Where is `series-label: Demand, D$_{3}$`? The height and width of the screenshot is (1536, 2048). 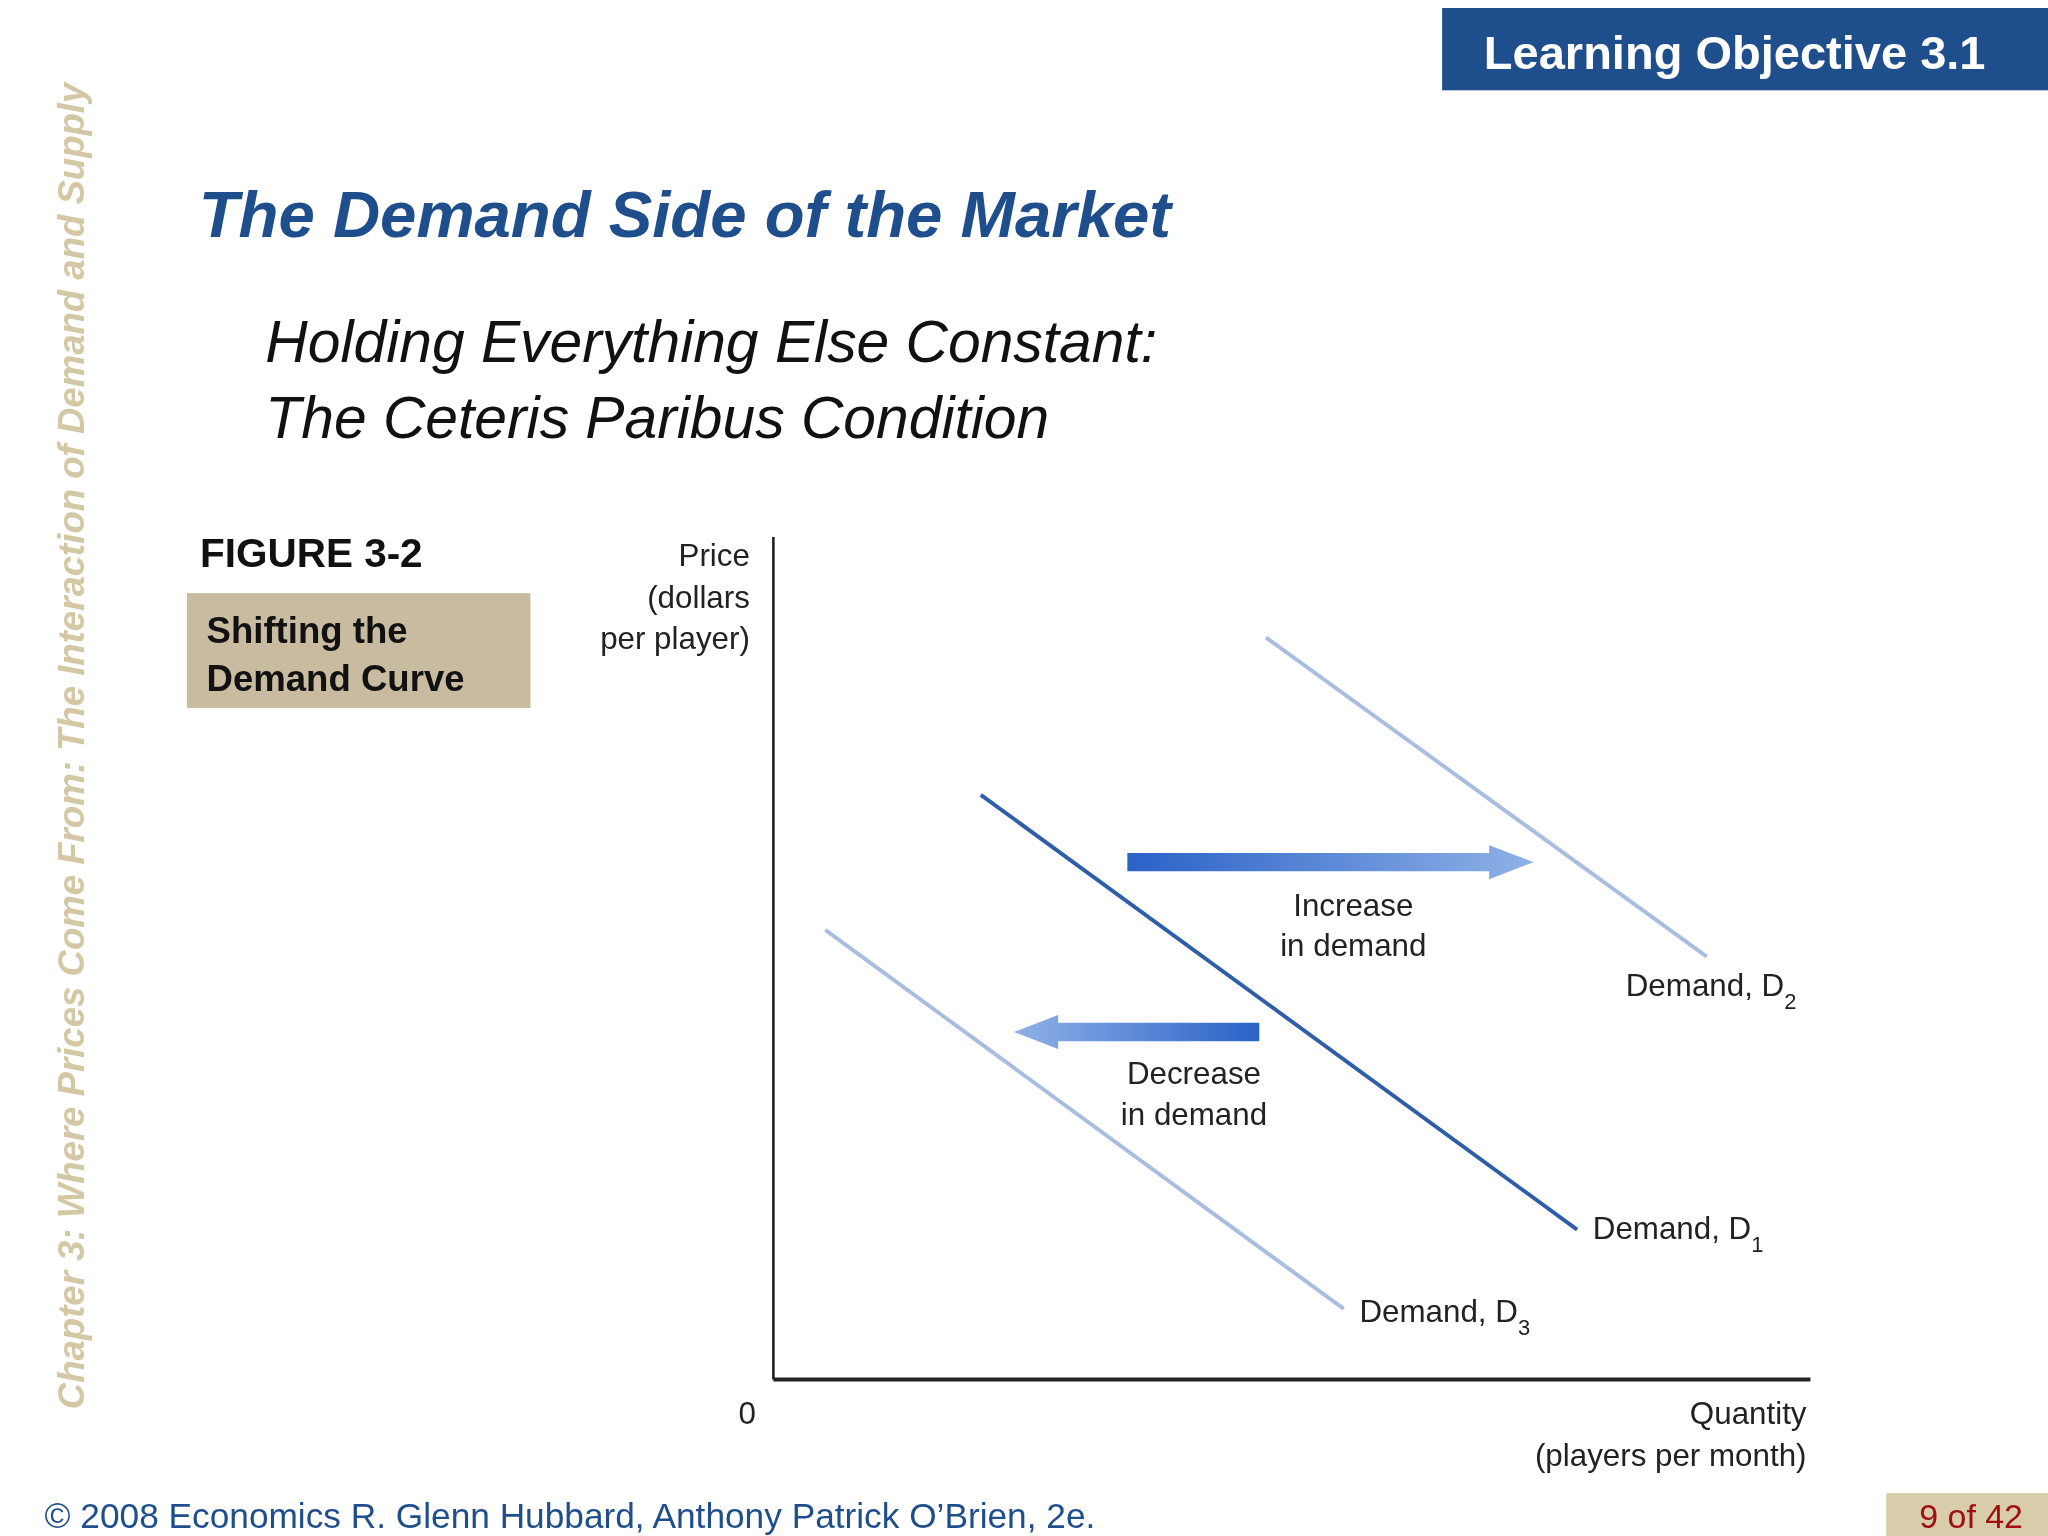 series-label: Demand, D$_{3}$ is located at coordinates (1445, 1317).